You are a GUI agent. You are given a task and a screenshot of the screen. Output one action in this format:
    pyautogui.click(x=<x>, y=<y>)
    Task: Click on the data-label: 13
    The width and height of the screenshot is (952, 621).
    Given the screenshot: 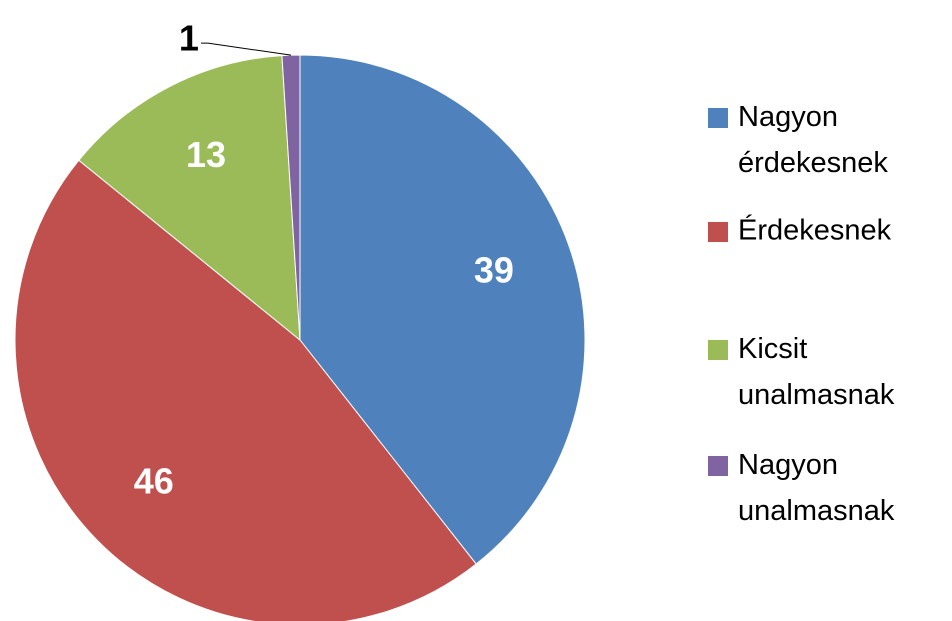 What is the action you would take?
    pyautogui.click(x=206, y=154)
    